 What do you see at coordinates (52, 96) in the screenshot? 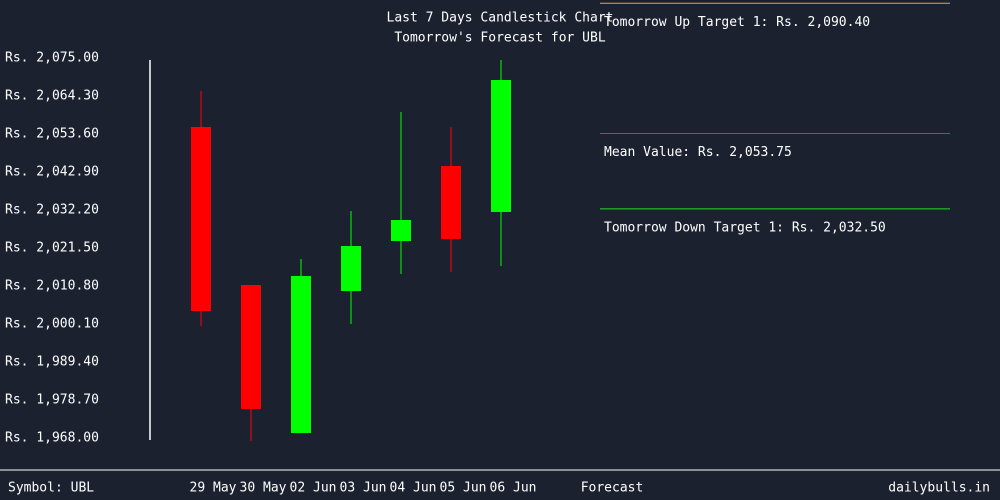
I see `y-tick-label: Rs. 2,064.30` at bounding box center [52, 96].